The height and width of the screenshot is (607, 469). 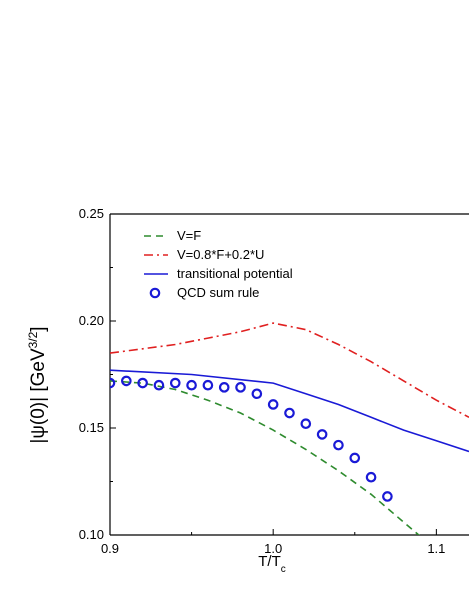 What do you see at coordinates (218, 292) in the screenshot?
I see `legend-label: QCD sum rule` at bounding box center [218, 292].